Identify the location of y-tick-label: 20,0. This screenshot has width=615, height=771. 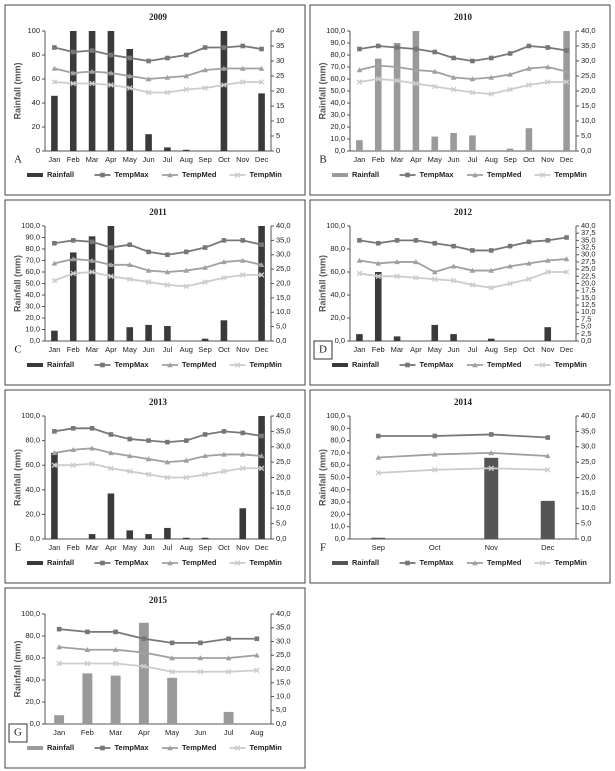
(32, 317).